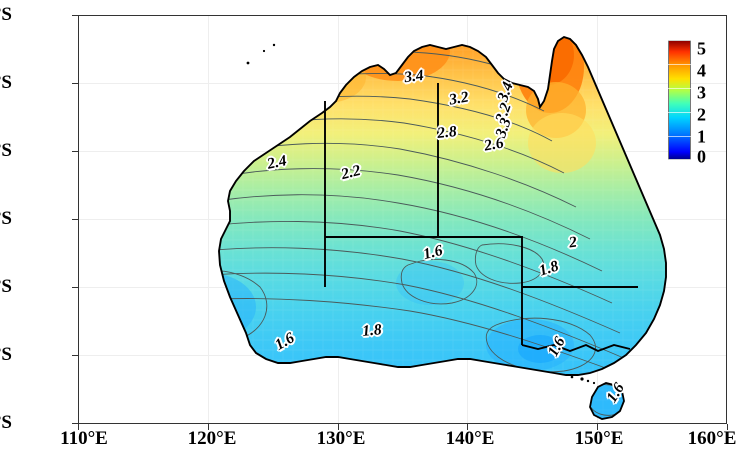 This screenshot has height=464, width=743. What do you see at coordinates (701, 48) in the screenshot?
I see `colorbar-label-5: 5` at bounding box center [701, 48].